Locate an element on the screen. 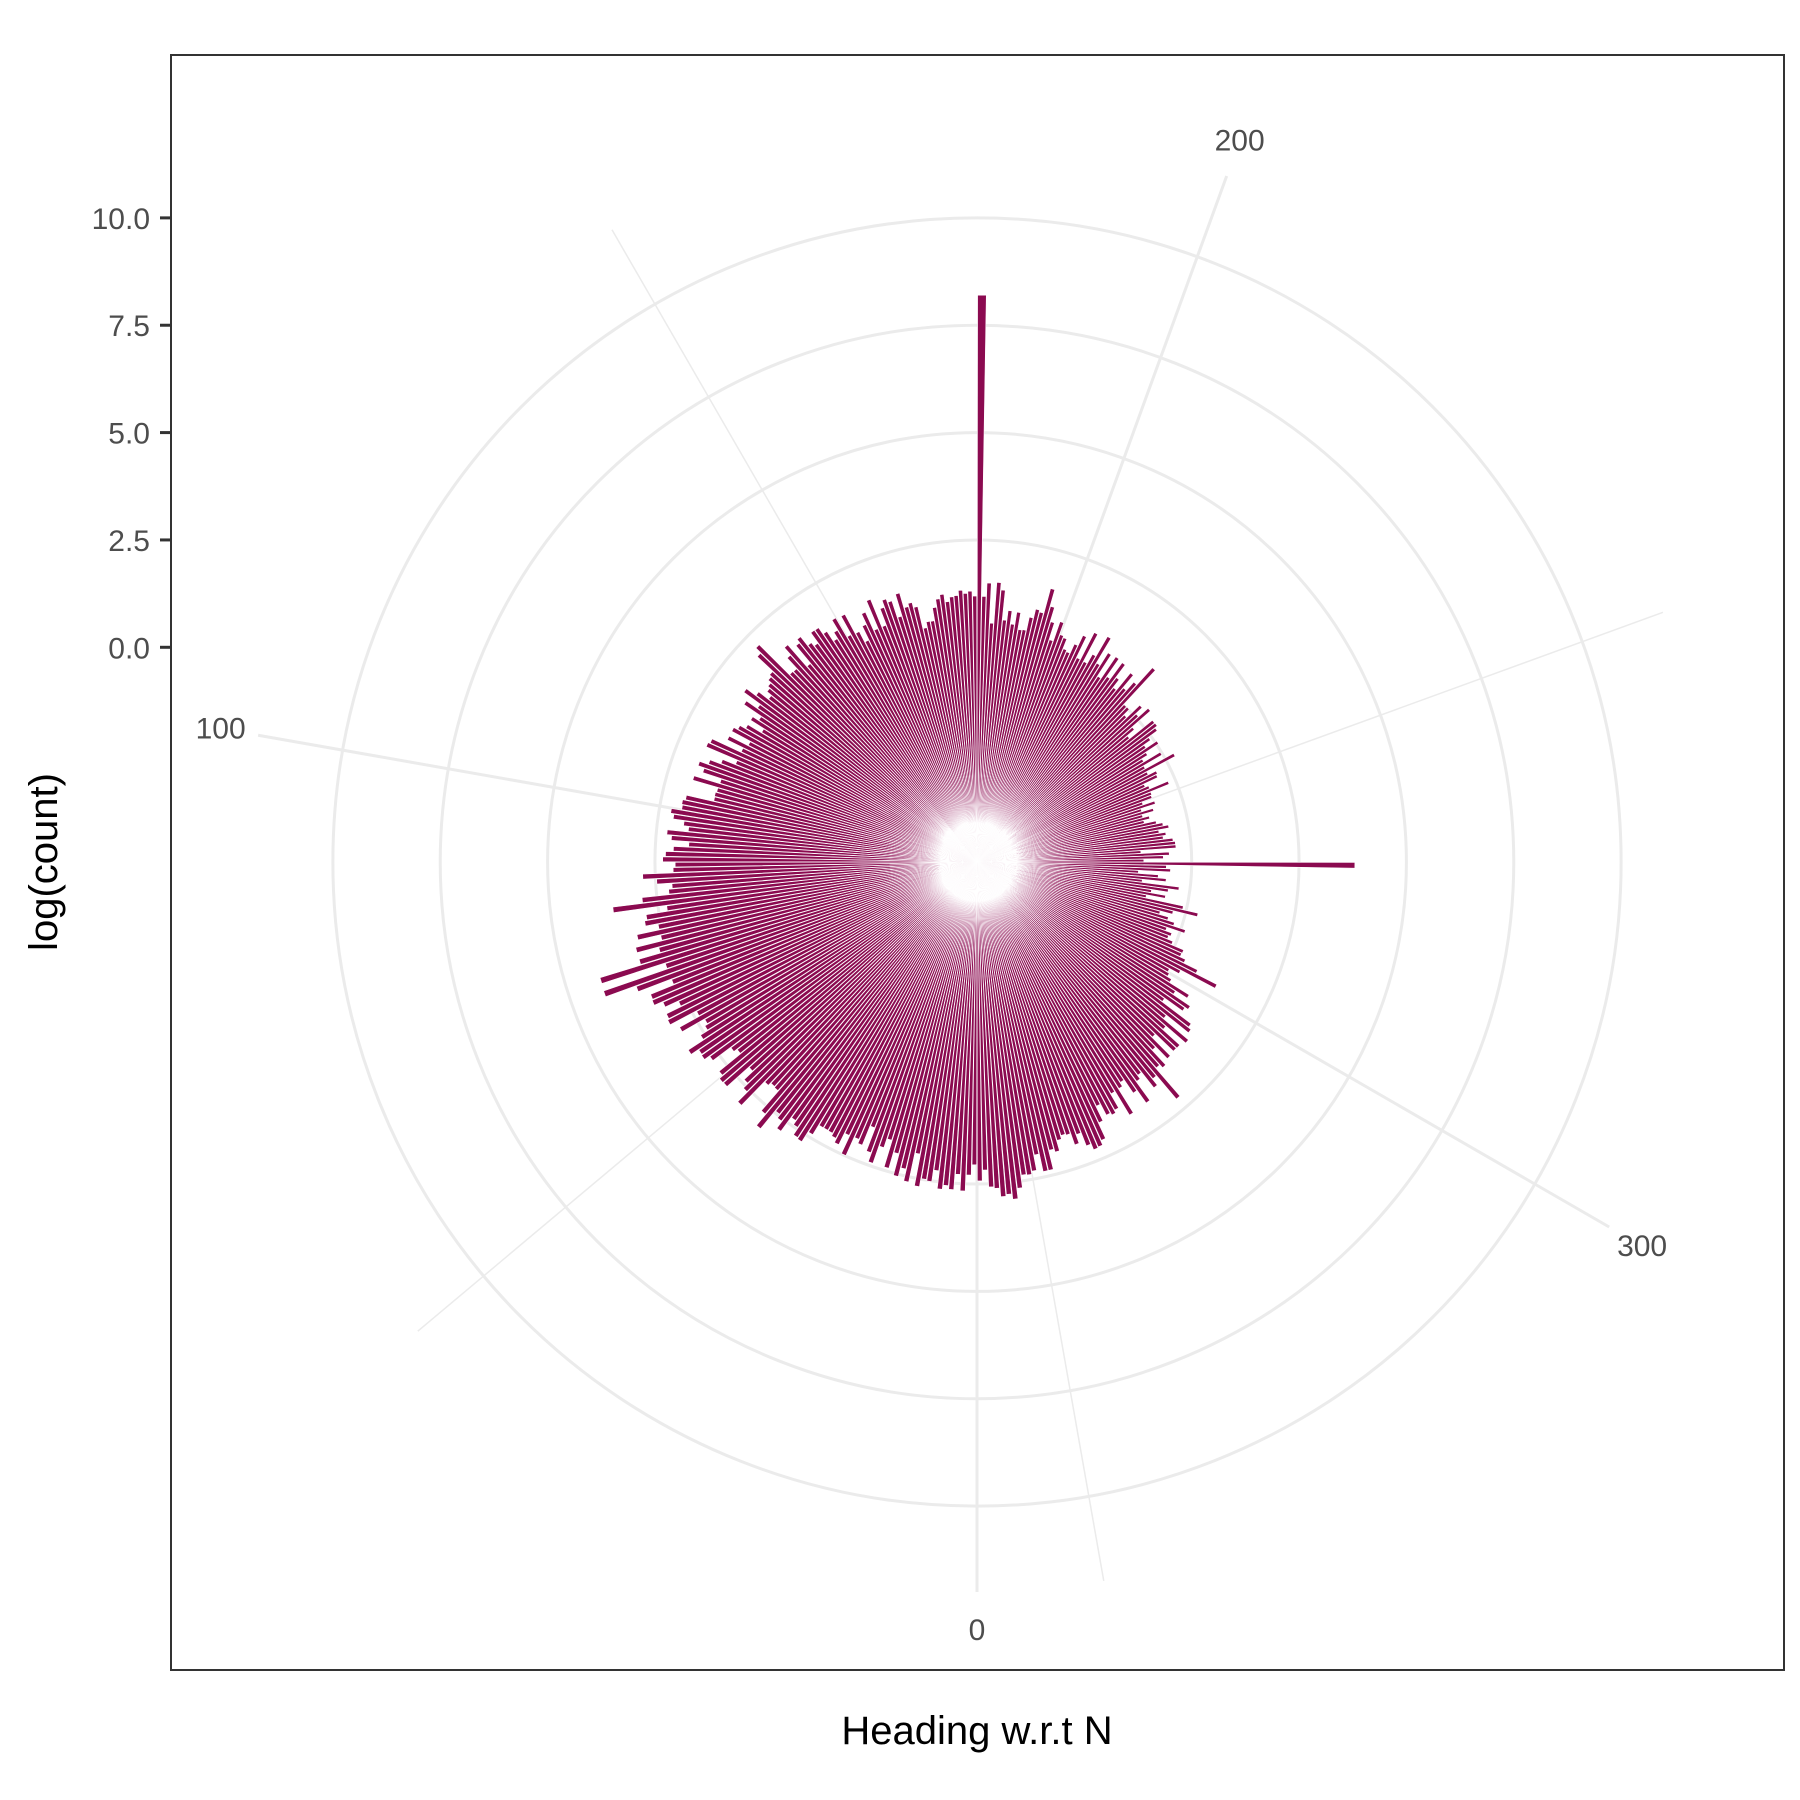 This screenshot has width=1800, height=1800. r-axis: 0.0 2.5 5.0 7.5 10.0 is located at coordinates (131, 434).